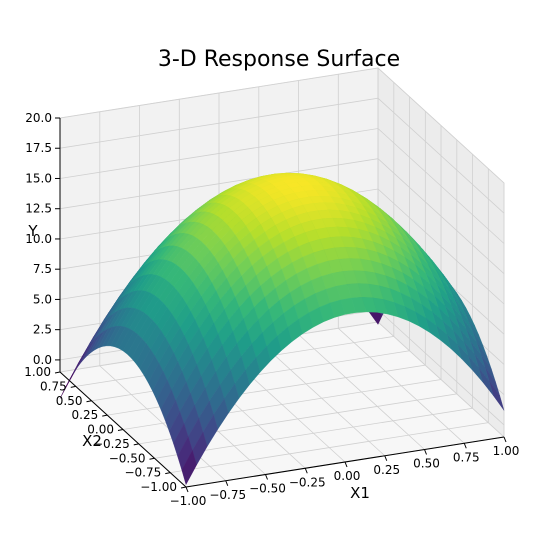 This screenshot has height=558, width=557. I want to click on y-tick-label: 0.25, so click(85, 415).